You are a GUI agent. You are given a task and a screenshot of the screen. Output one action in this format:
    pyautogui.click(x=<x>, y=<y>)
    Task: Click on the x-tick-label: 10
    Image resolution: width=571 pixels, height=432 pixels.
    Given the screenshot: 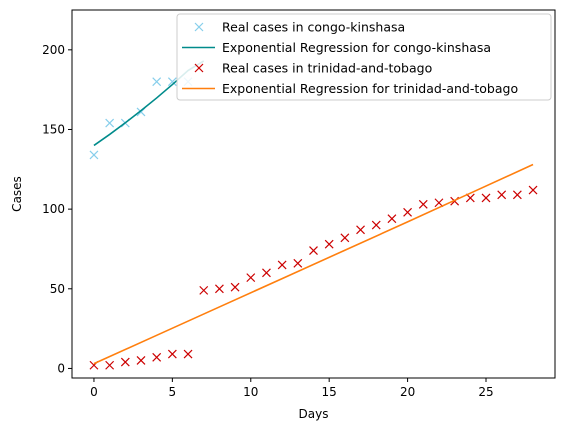 What is the action you would take?
    pyautogui.click(x=250, y=392)
    